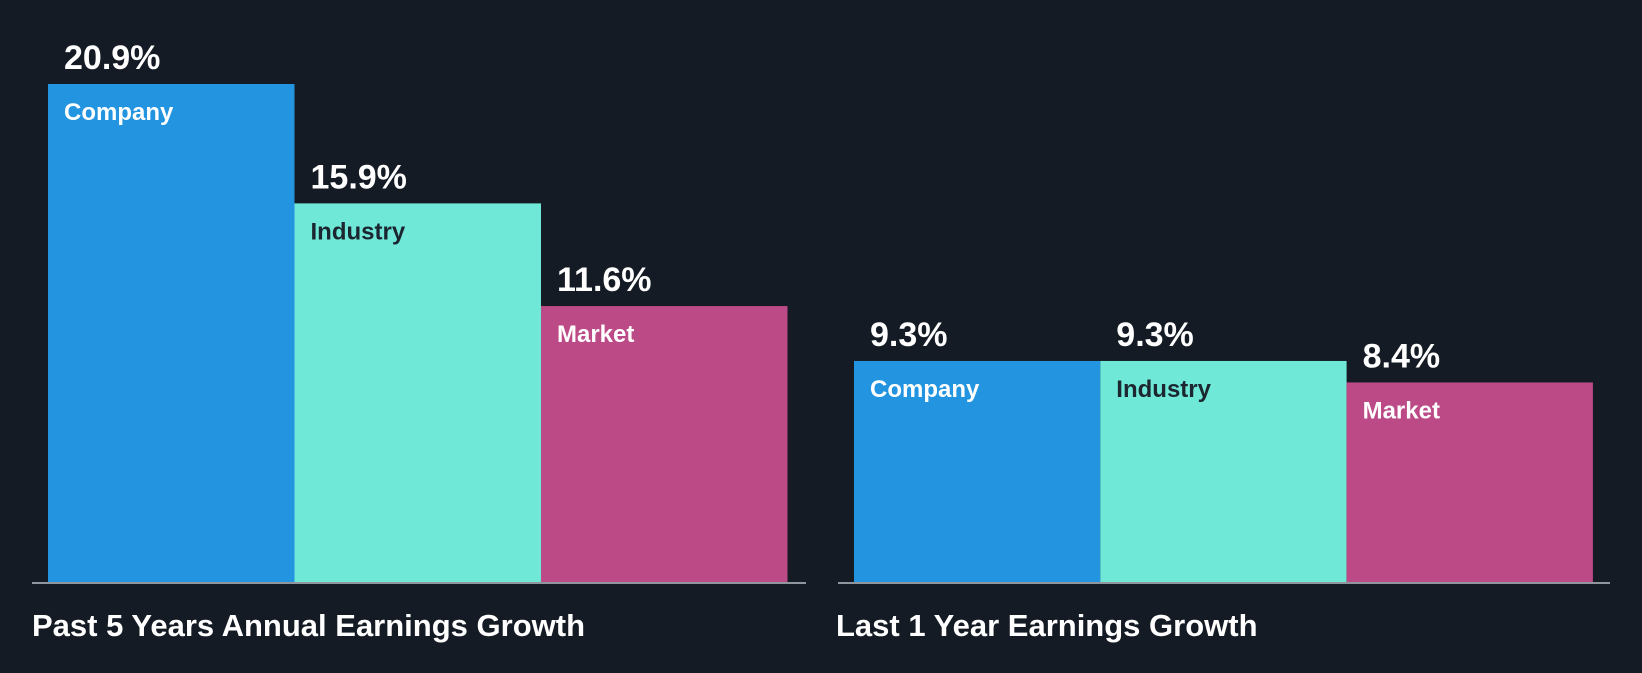 Image resolution: width=1642 pixels, height=673 pixels. Describe the element at coordinates (359, 177) in the screenshot. I see `past-5-years-value-label-industry: 15.9%` at that location.